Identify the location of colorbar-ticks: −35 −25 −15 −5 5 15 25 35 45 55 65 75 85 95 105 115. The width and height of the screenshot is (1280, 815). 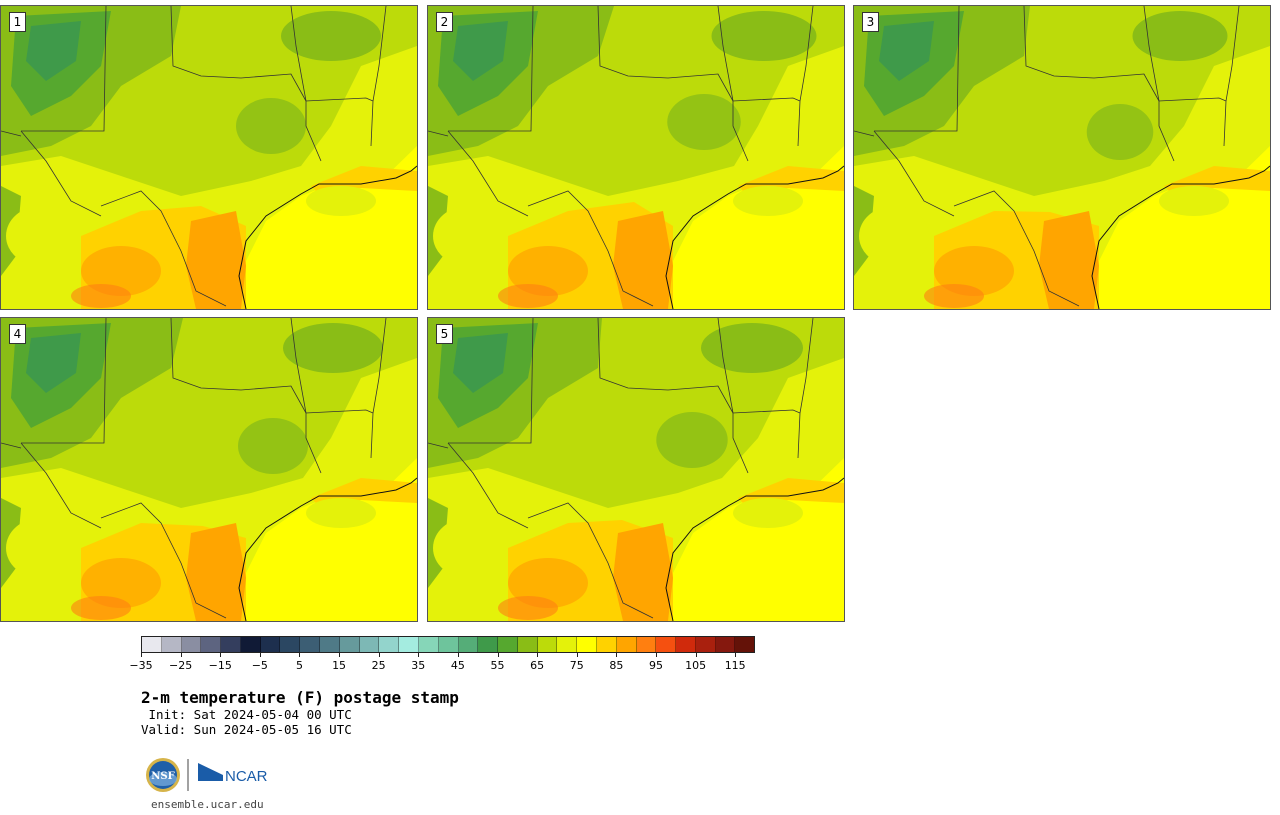
(442, 663).